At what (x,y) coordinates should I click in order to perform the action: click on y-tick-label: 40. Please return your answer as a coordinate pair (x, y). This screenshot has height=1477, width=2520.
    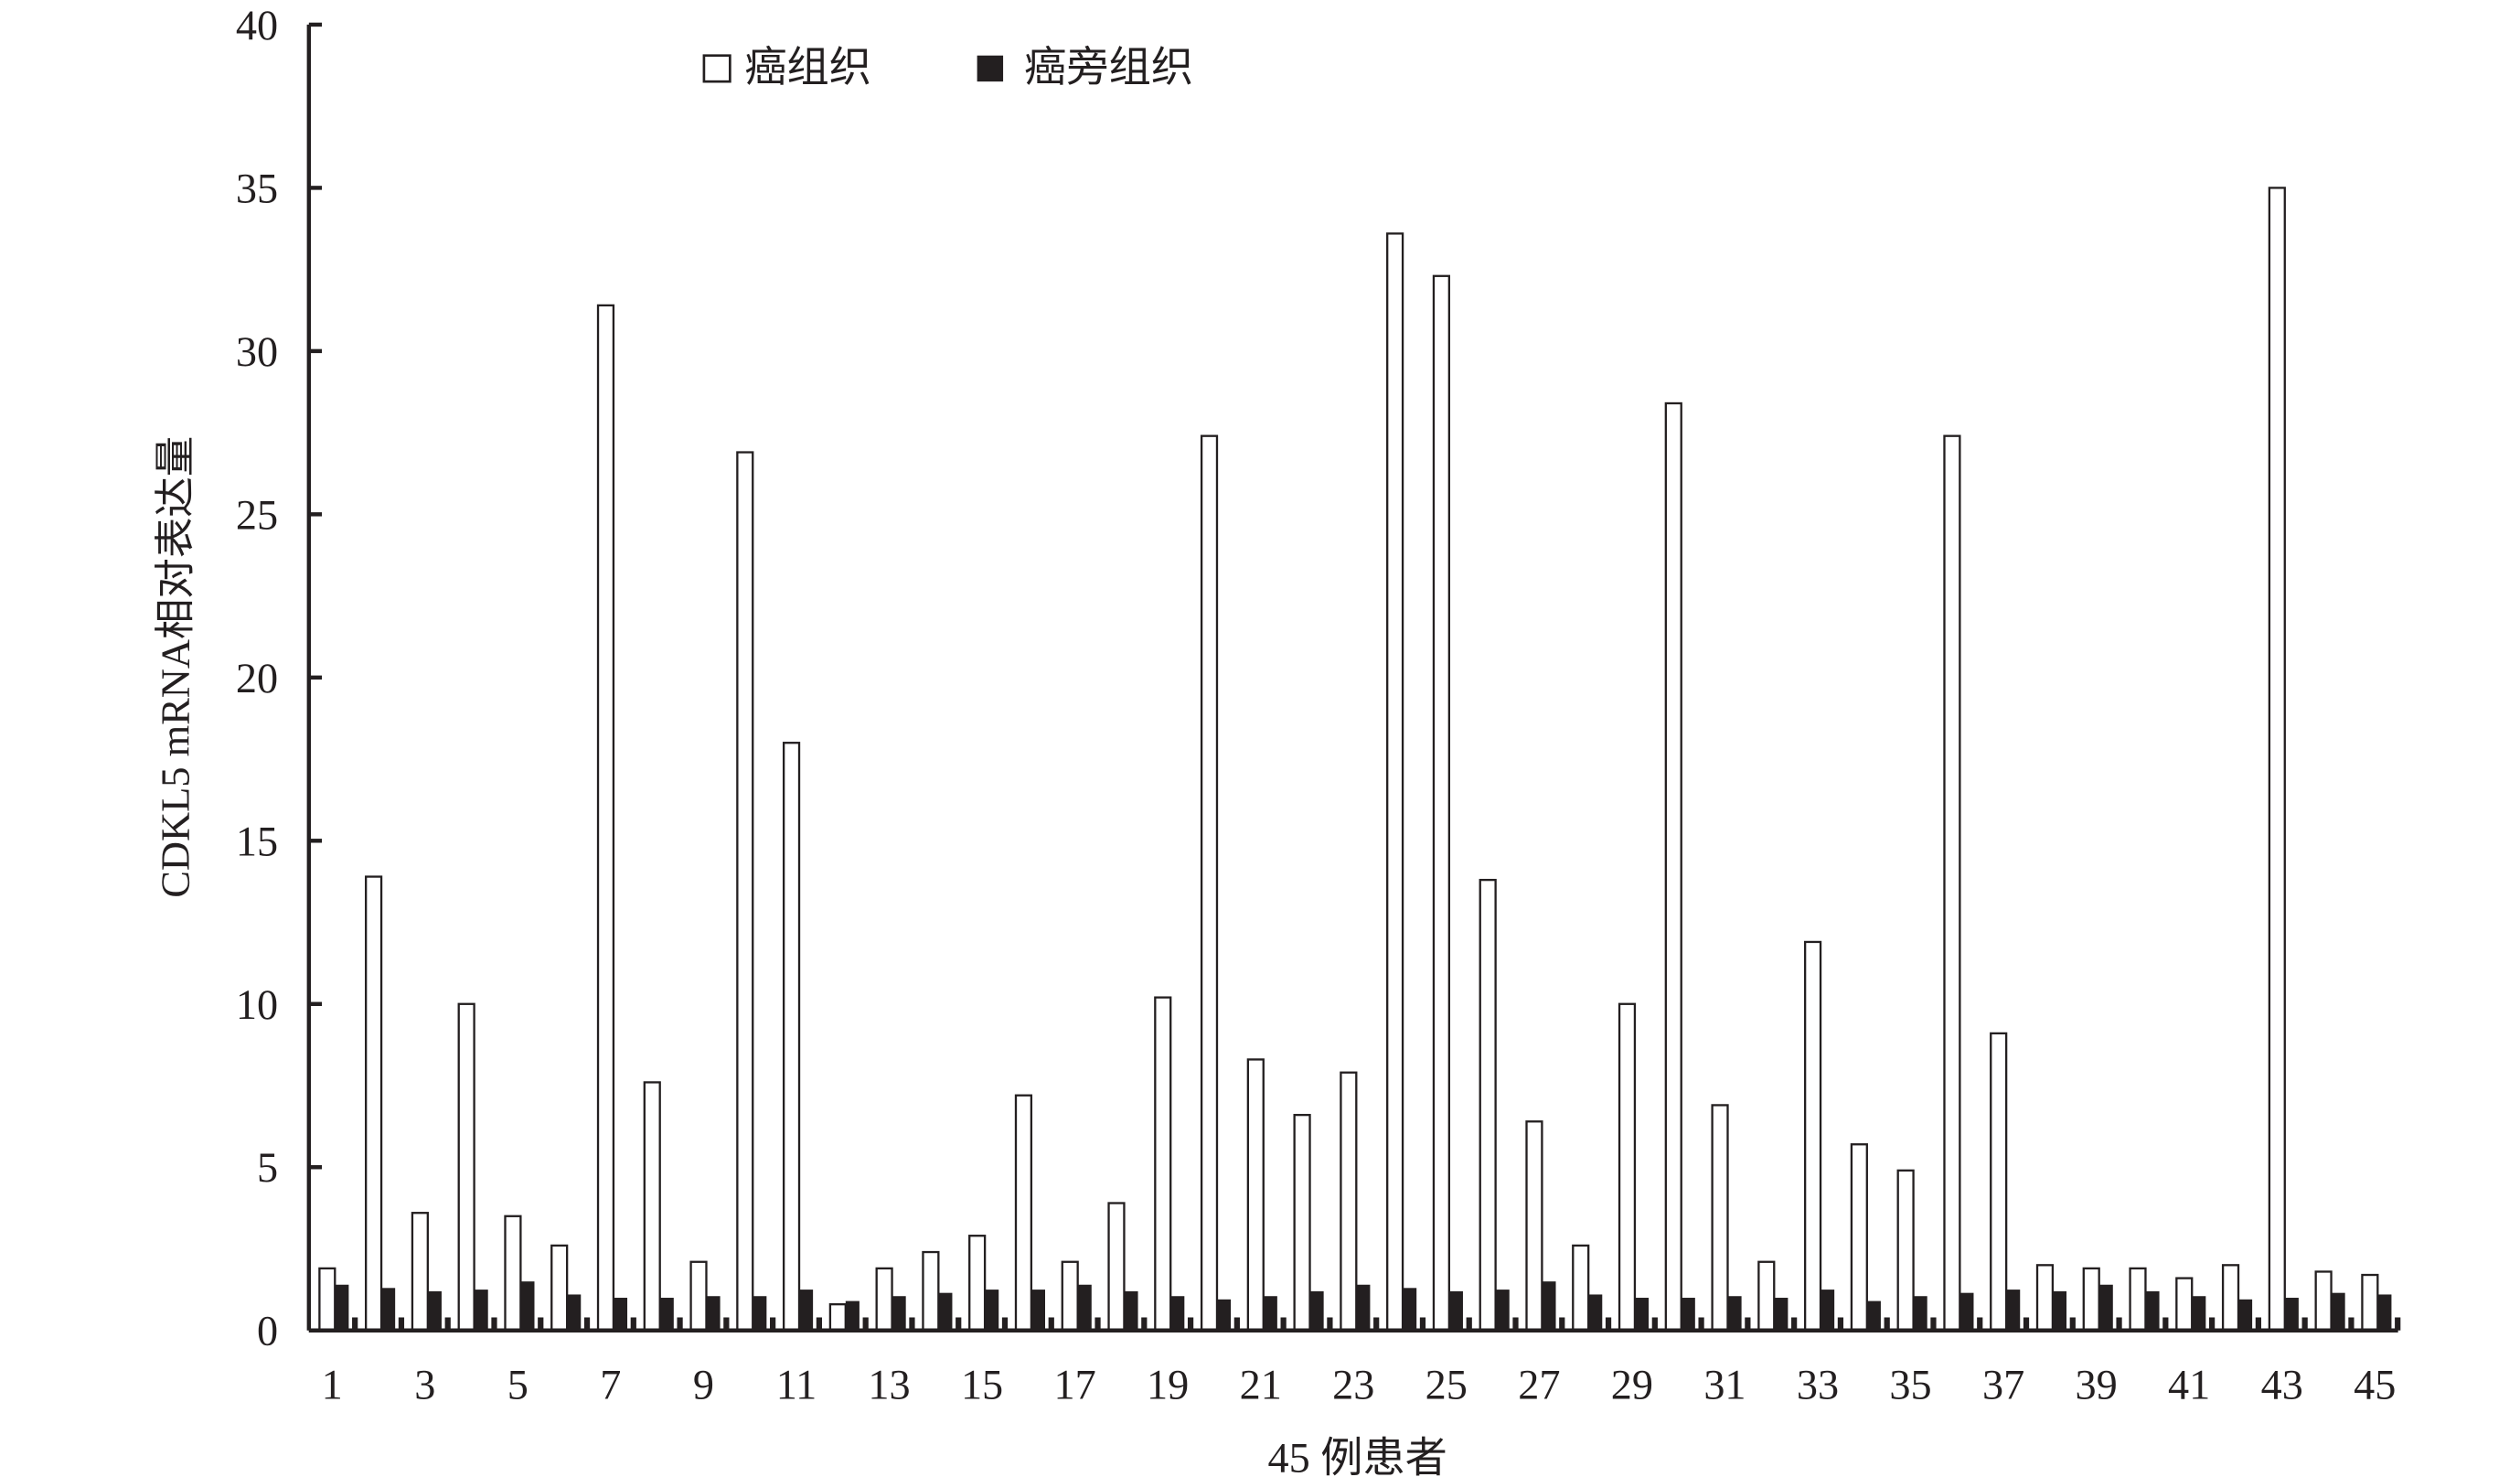
    Looking at the image, I should click on (257, 25).